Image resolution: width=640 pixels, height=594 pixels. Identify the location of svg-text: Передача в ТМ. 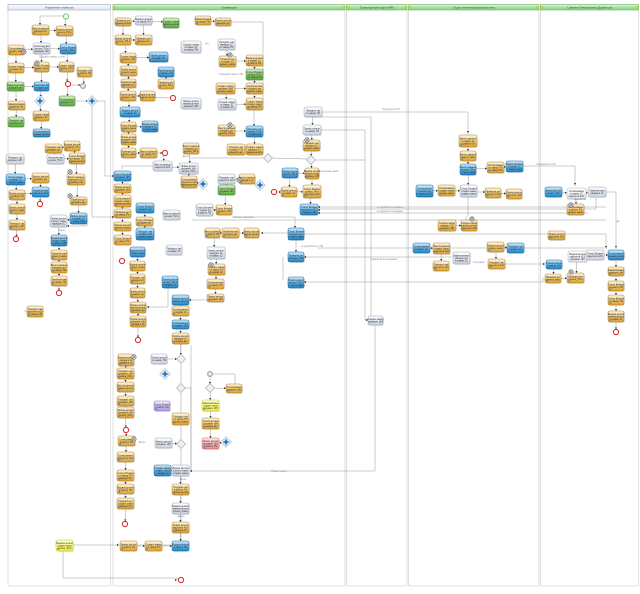
(391, 109).